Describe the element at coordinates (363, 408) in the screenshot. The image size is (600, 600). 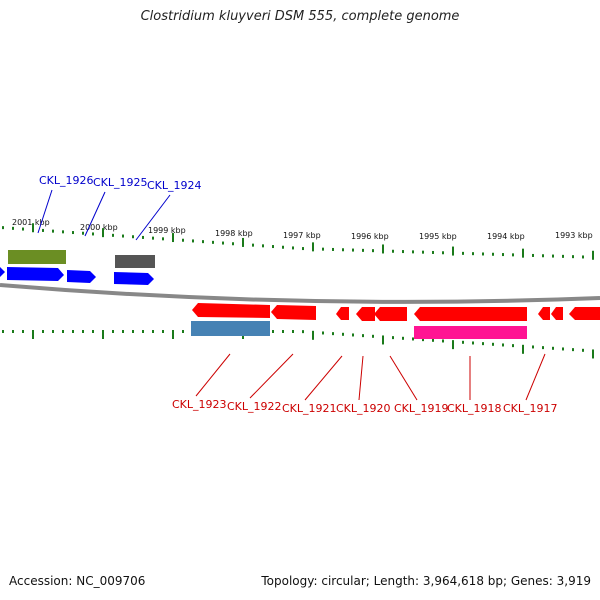
I see `gene-label-ckl-1920: CKL_1920` at that location.